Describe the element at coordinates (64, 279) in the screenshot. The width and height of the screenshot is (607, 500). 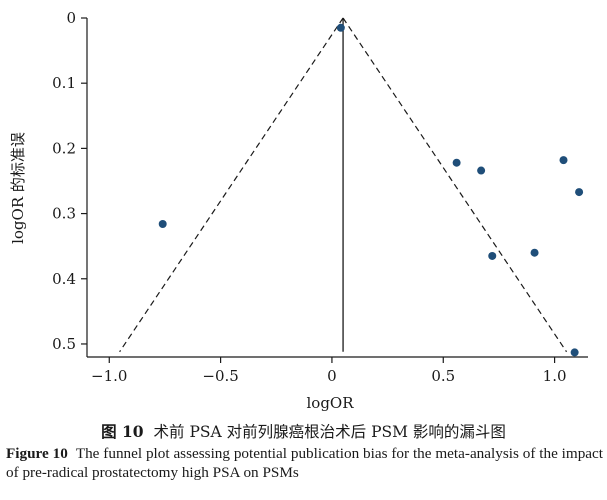
I see `y-tick-label: 0.4` at that location.